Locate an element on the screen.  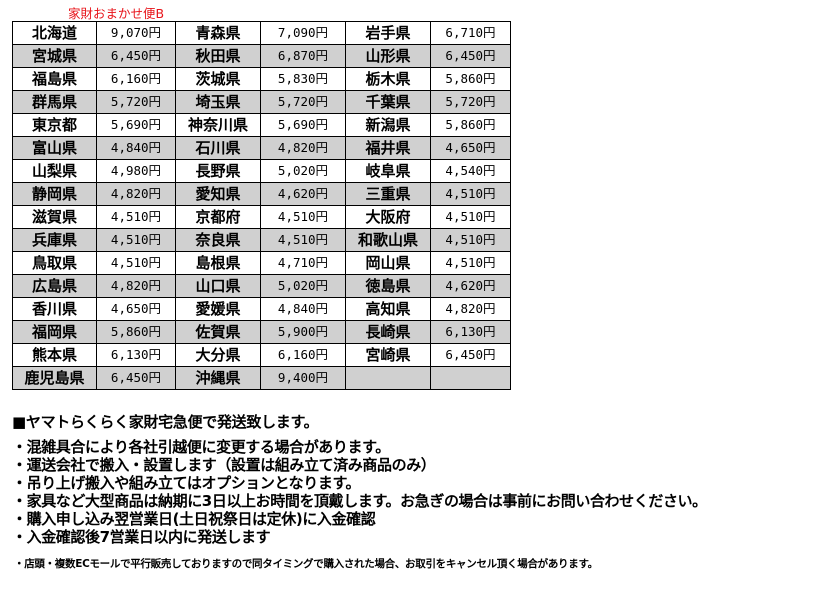
price-cell: 4,620円 is located at coordinates (470, 286).